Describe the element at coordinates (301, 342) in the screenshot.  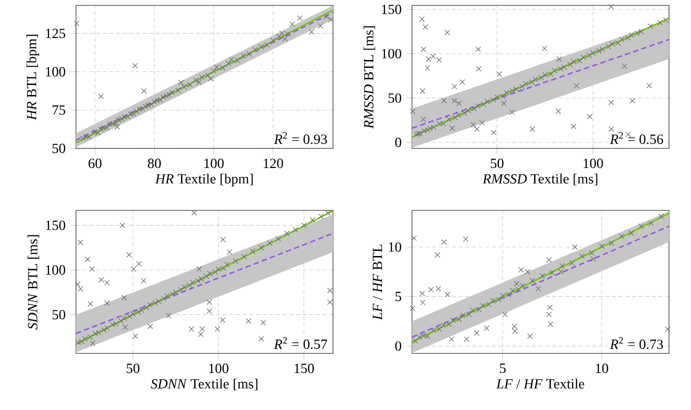
I see `annotation: R$^{2}$ = 0.57` at that location.